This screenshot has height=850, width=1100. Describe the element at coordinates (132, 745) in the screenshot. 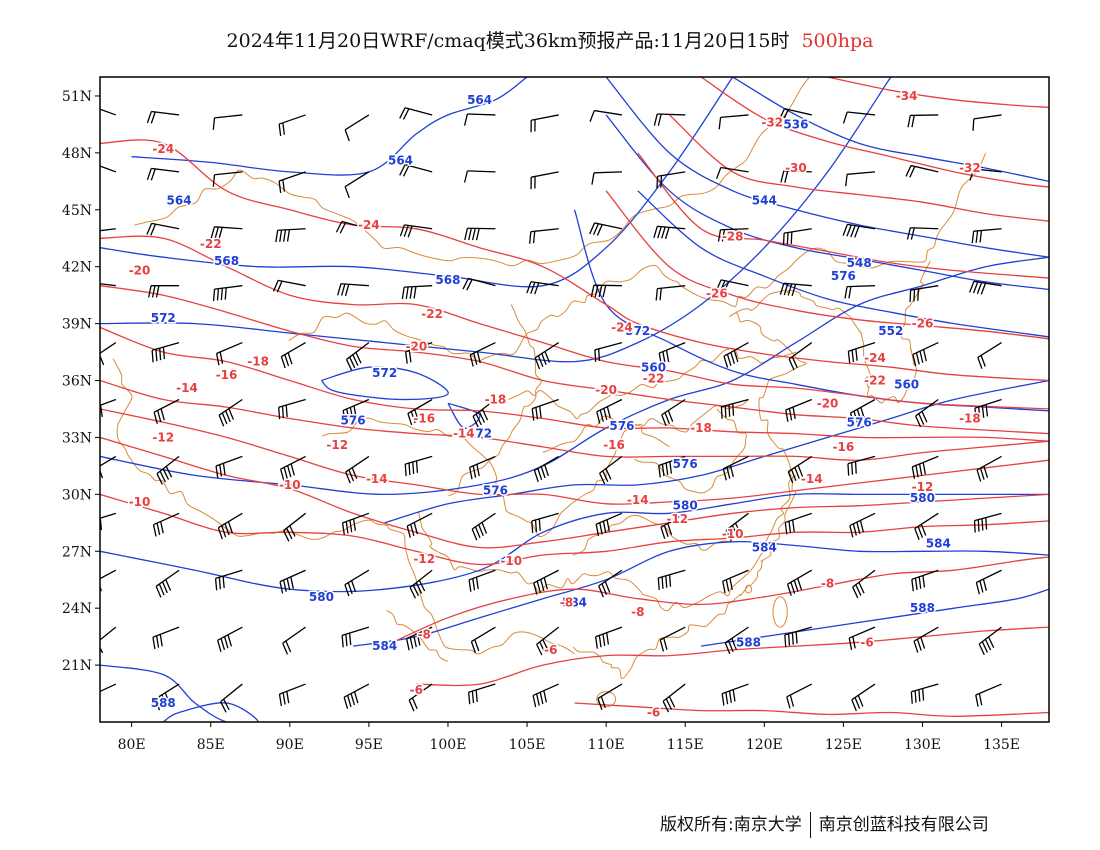

I see `x-tick-label: 80E` at that location.